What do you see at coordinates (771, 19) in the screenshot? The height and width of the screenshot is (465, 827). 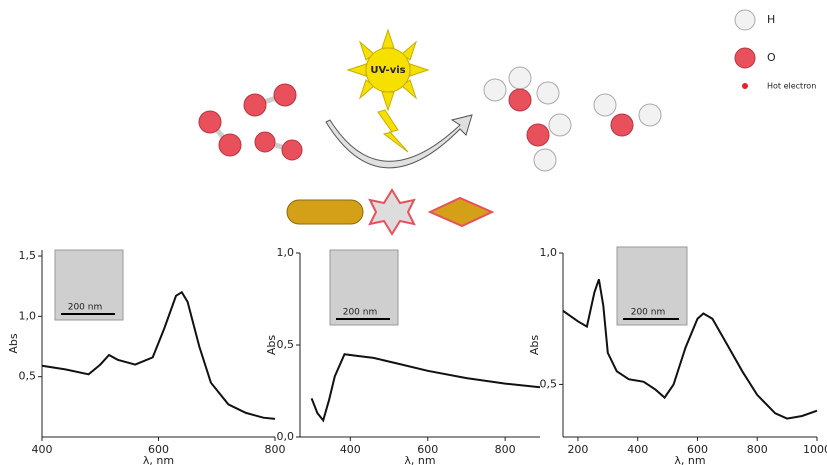 I see `legend-label: H` at bounding box center [771, 19].